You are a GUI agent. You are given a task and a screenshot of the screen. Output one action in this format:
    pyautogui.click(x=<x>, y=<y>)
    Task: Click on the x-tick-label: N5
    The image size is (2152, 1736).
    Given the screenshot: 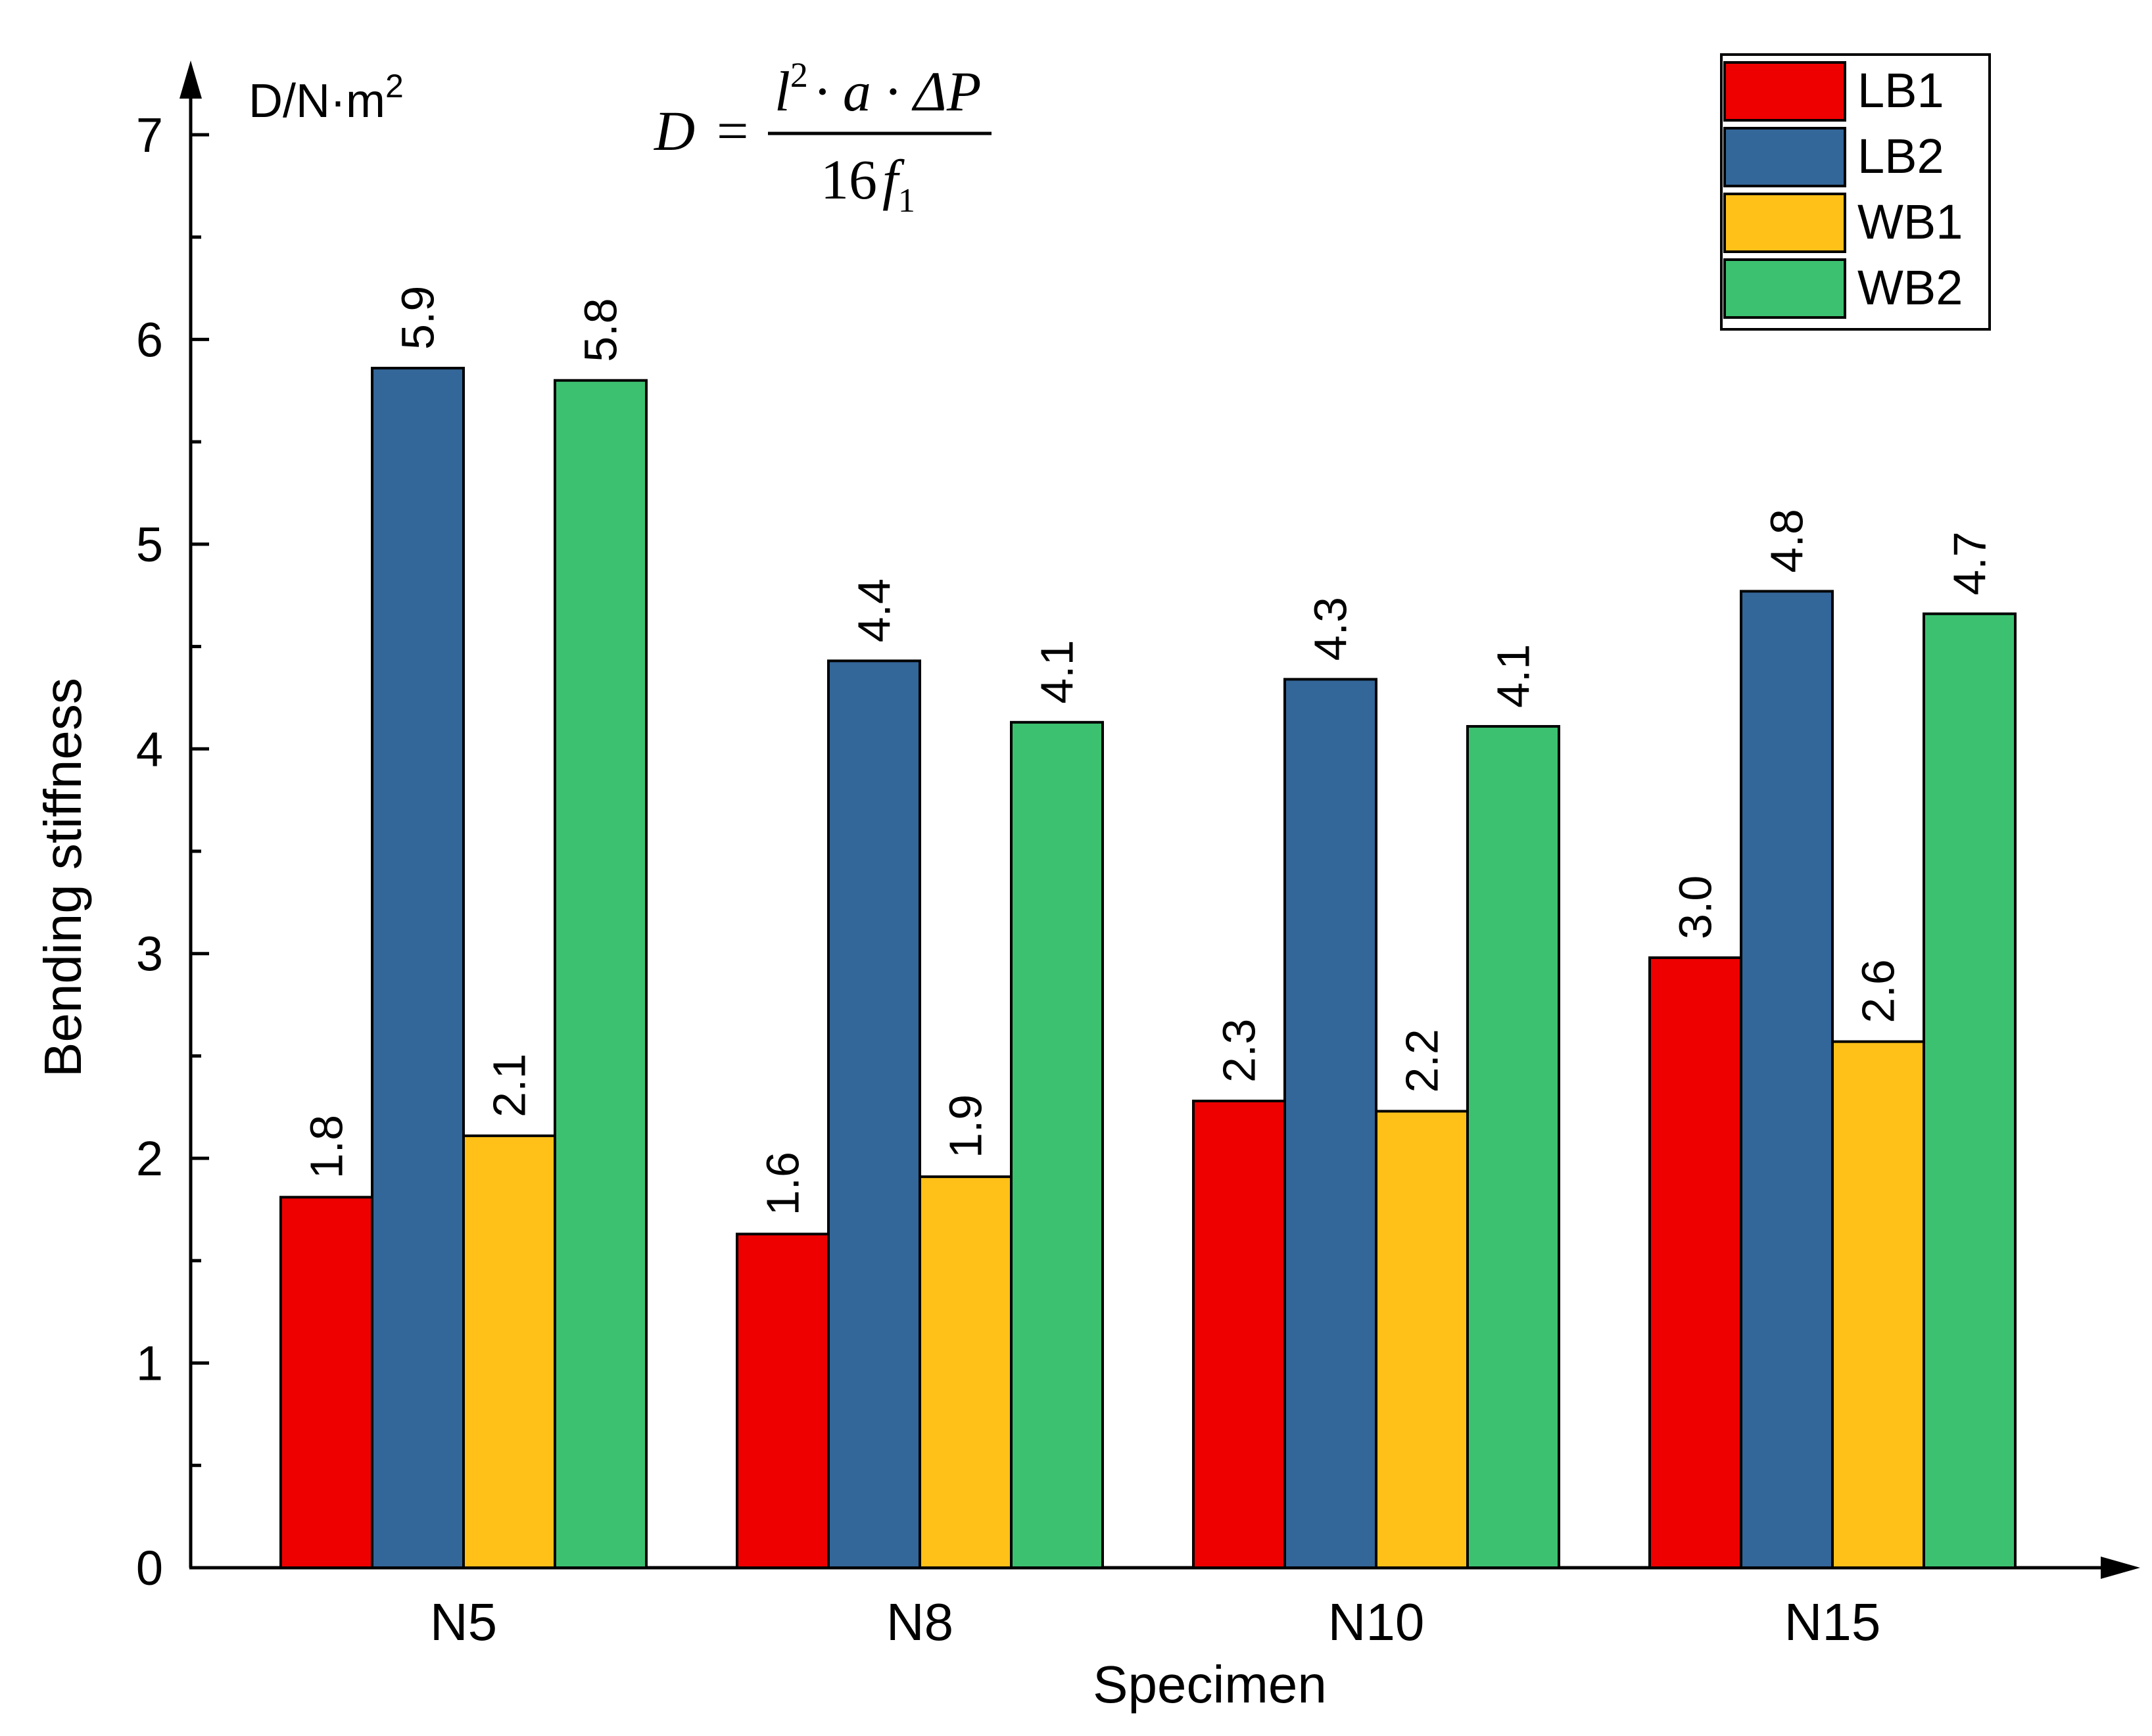 What is the action you would take?
    pyautogui.click(x=464, y=1622)
    